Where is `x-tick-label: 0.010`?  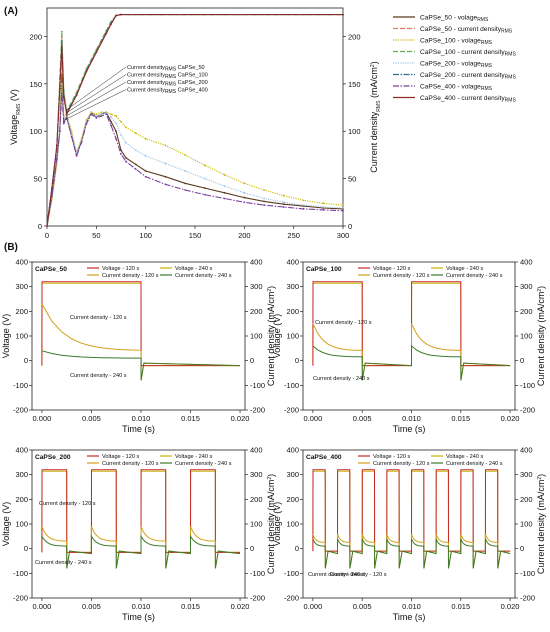 x-tick-label: 0.010 is located at coordinates (411, 418).